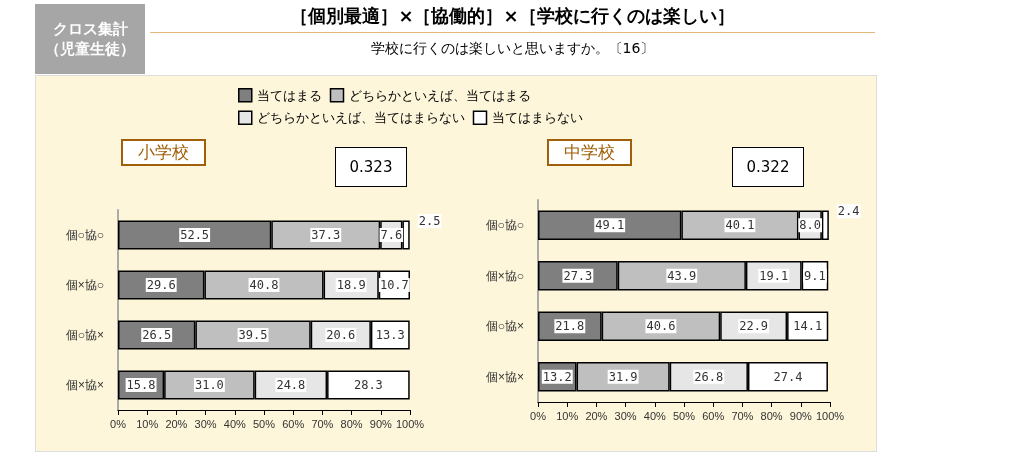 This screenshot has width=1035, height=456. What do you see at coordinates (788, 376) in the screenshot?
I see `data-label: 27.4` at bounding box center [788, 376].